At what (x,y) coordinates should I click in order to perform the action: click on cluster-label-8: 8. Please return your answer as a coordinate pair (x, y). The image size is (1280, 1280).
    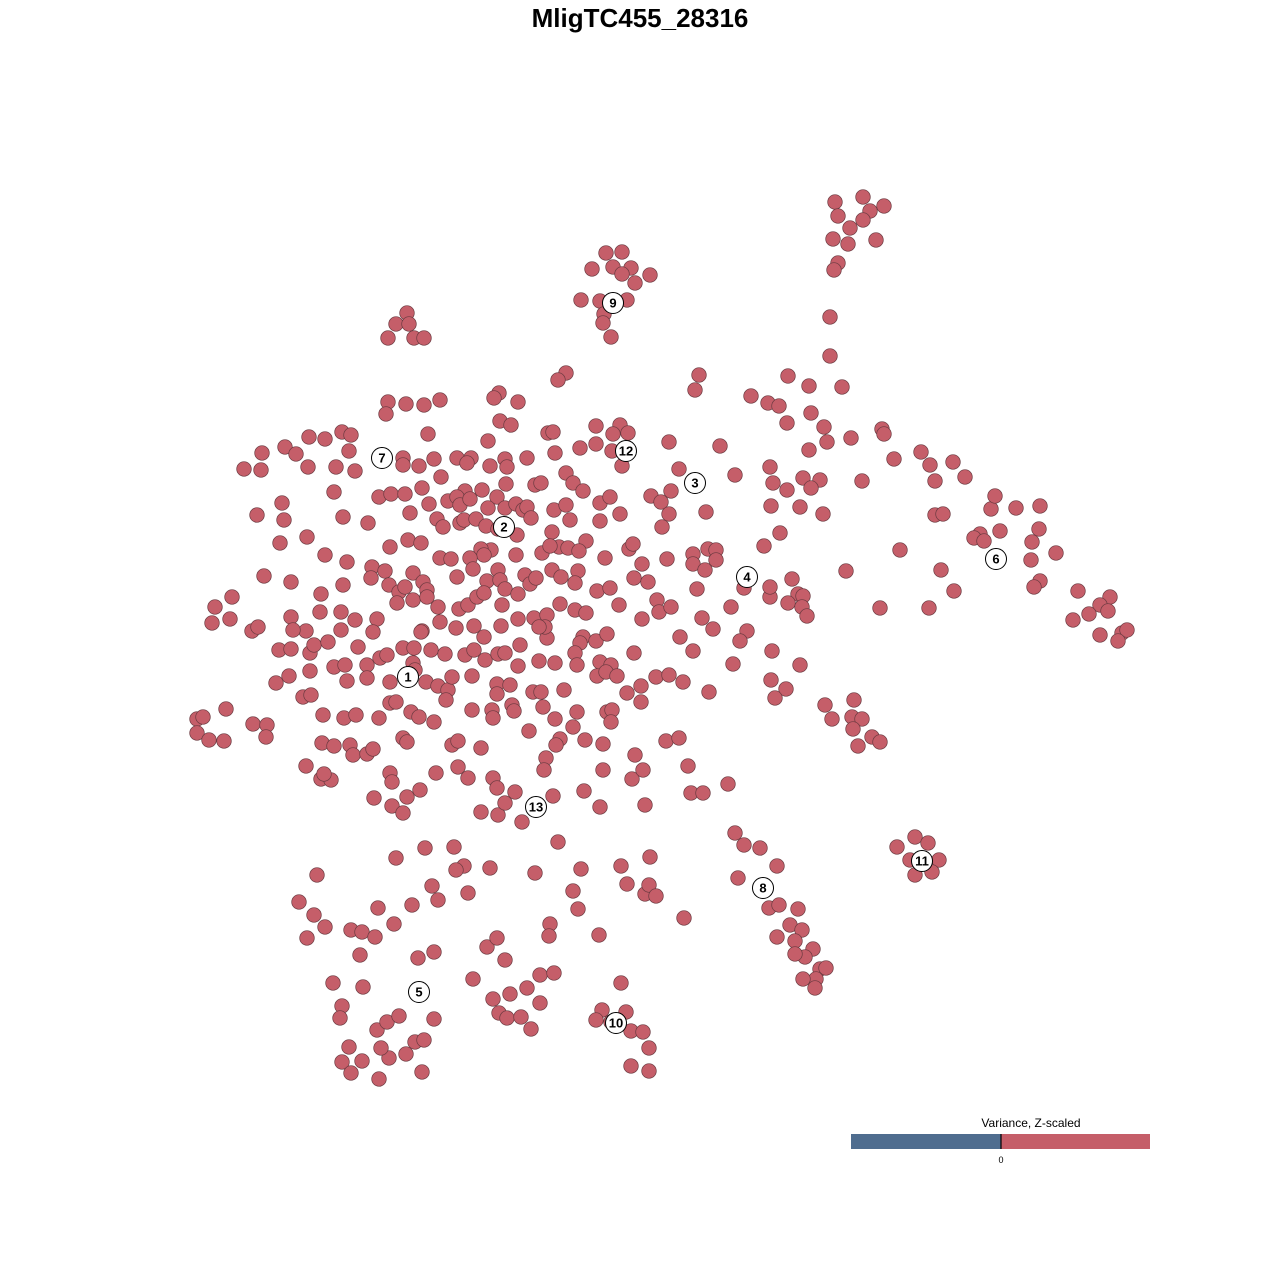
    Looking at the image, I should click on (763, 888).